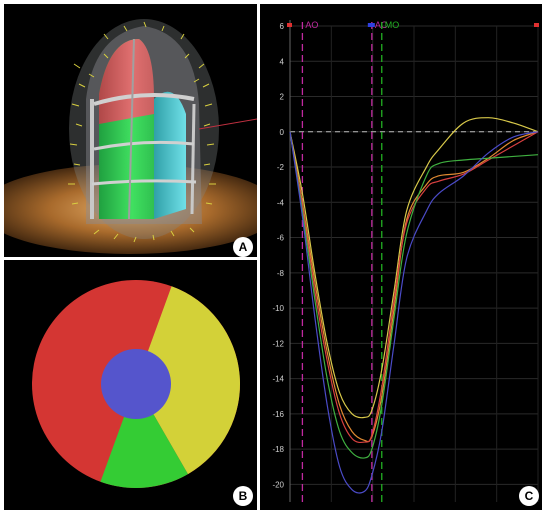  I want to click on y-tick-label: -10, so click(278, 308).